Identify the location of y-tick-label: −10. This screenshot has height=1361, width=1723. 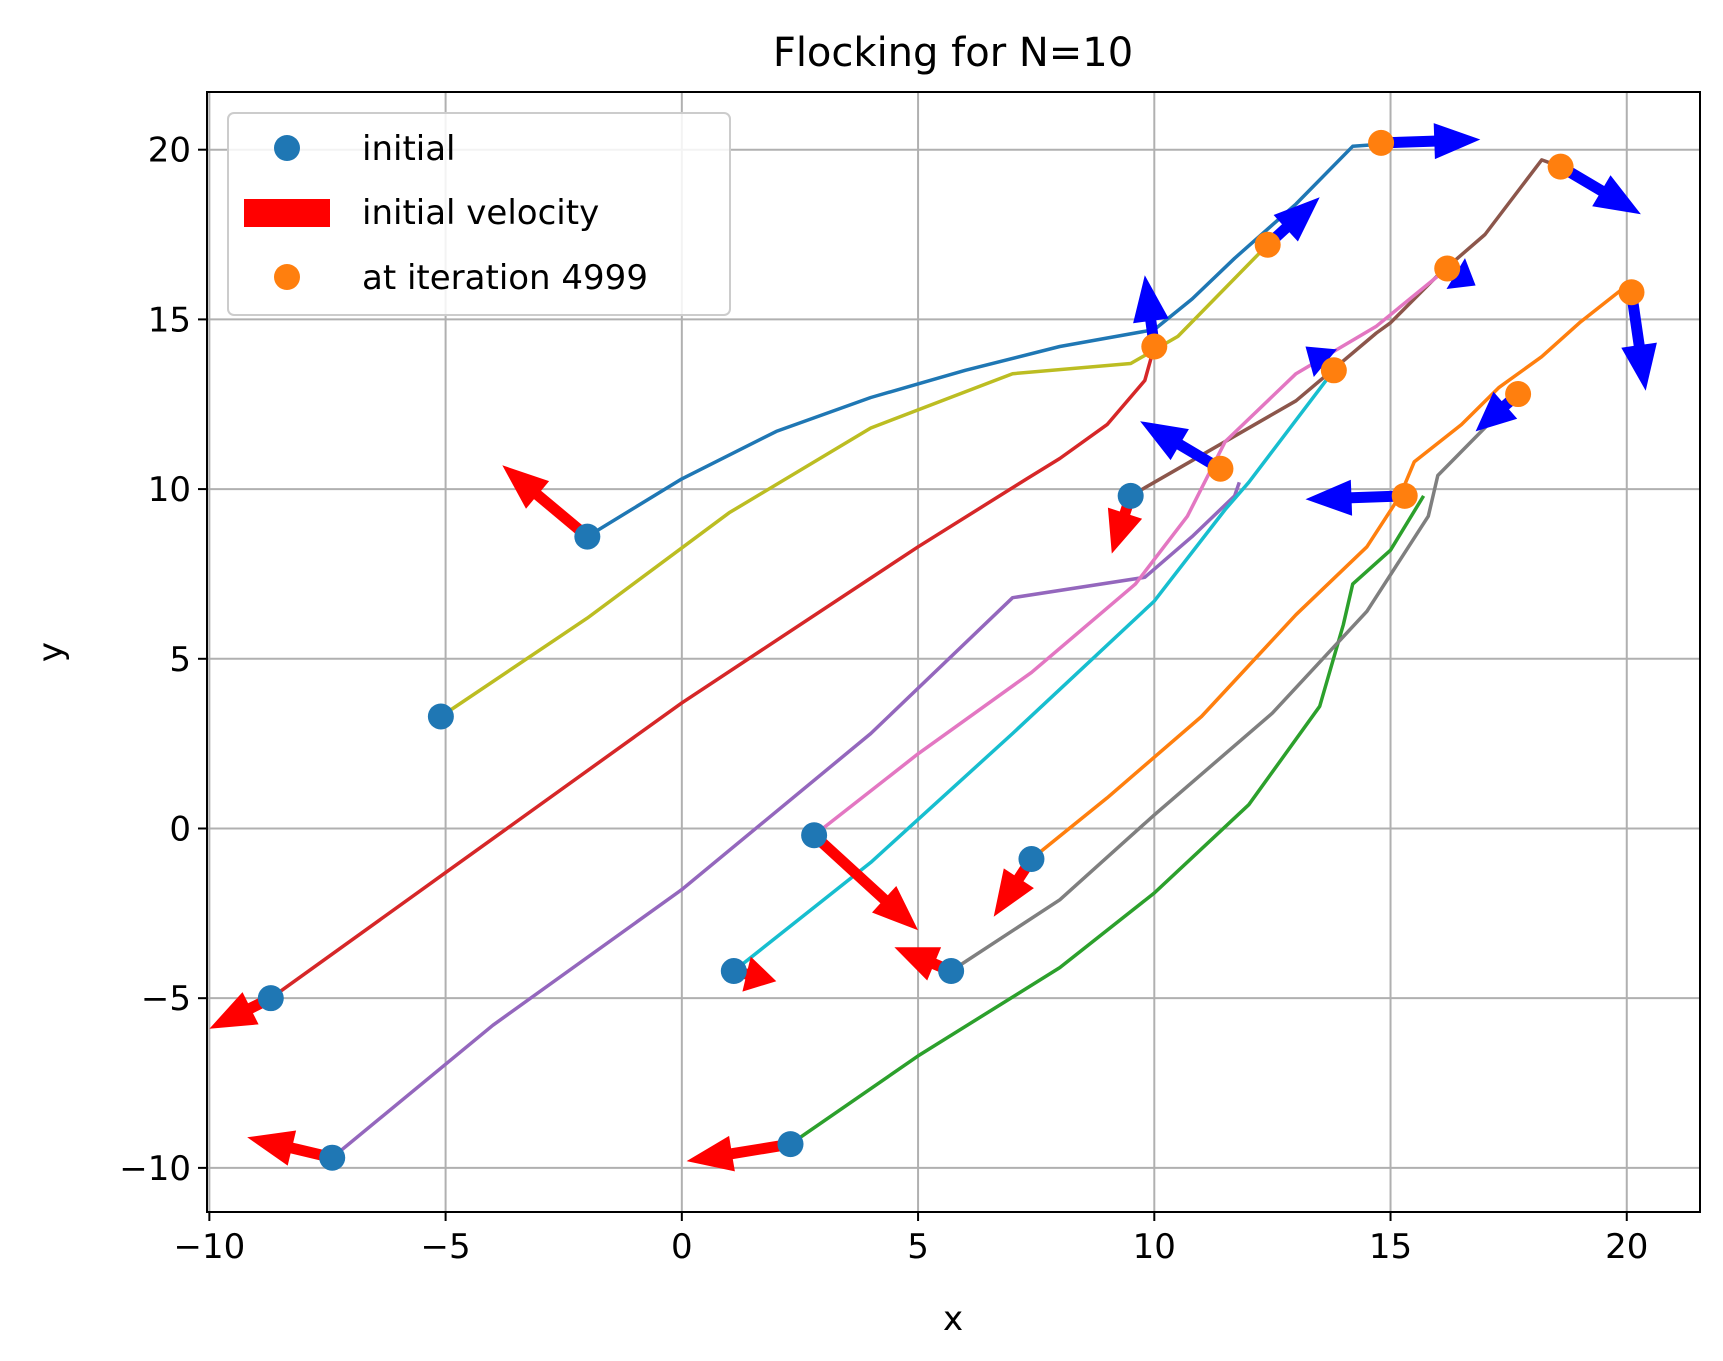
(155, 1169).